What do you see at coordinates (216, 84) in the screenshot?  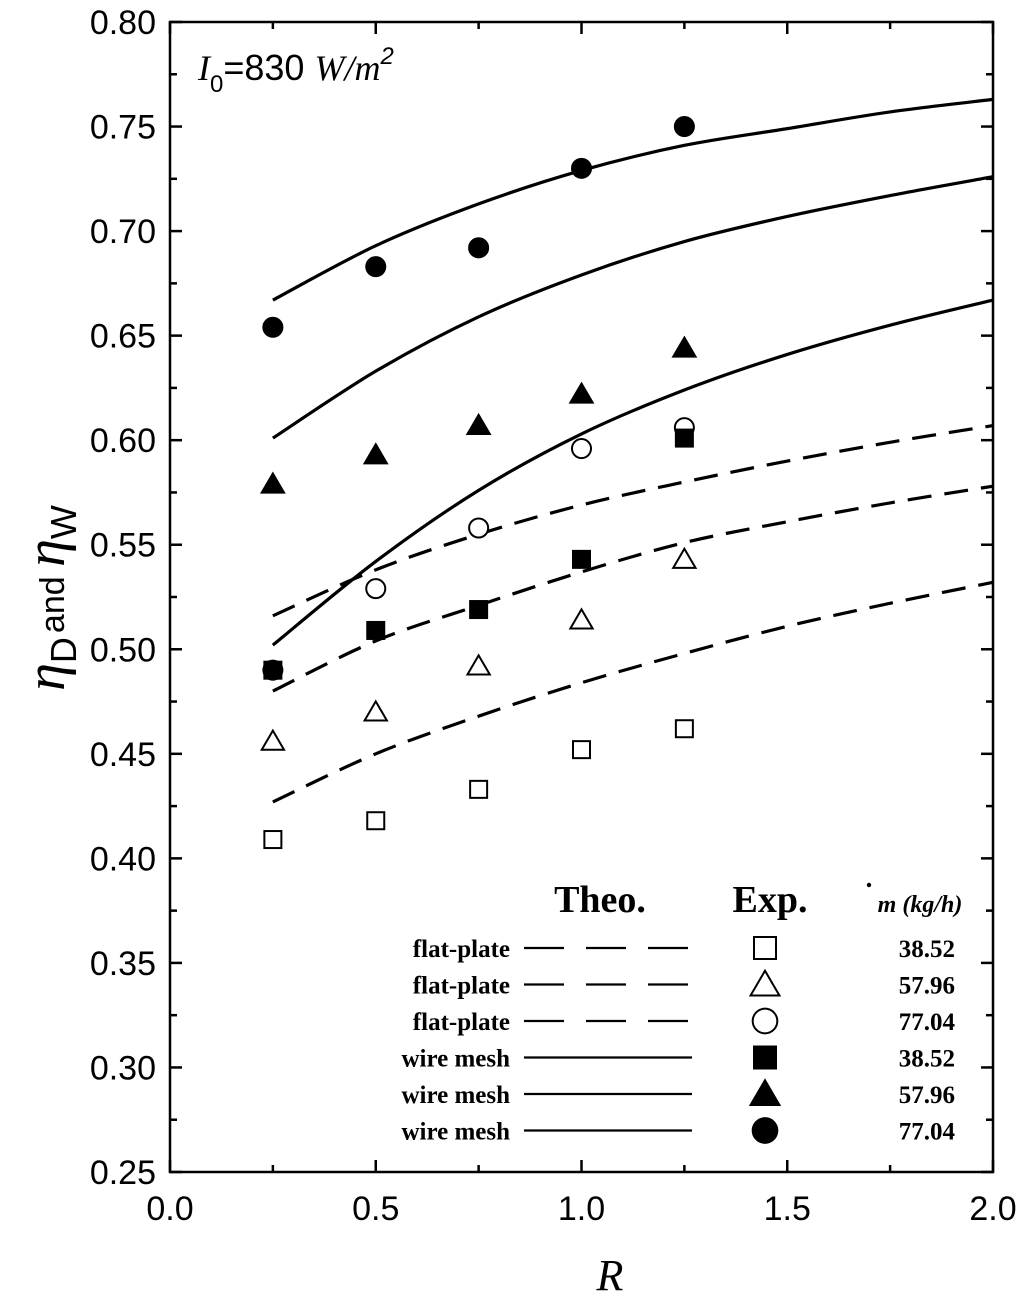 I see `irradiance-subscript: 0` at bounding box center [216, 84].